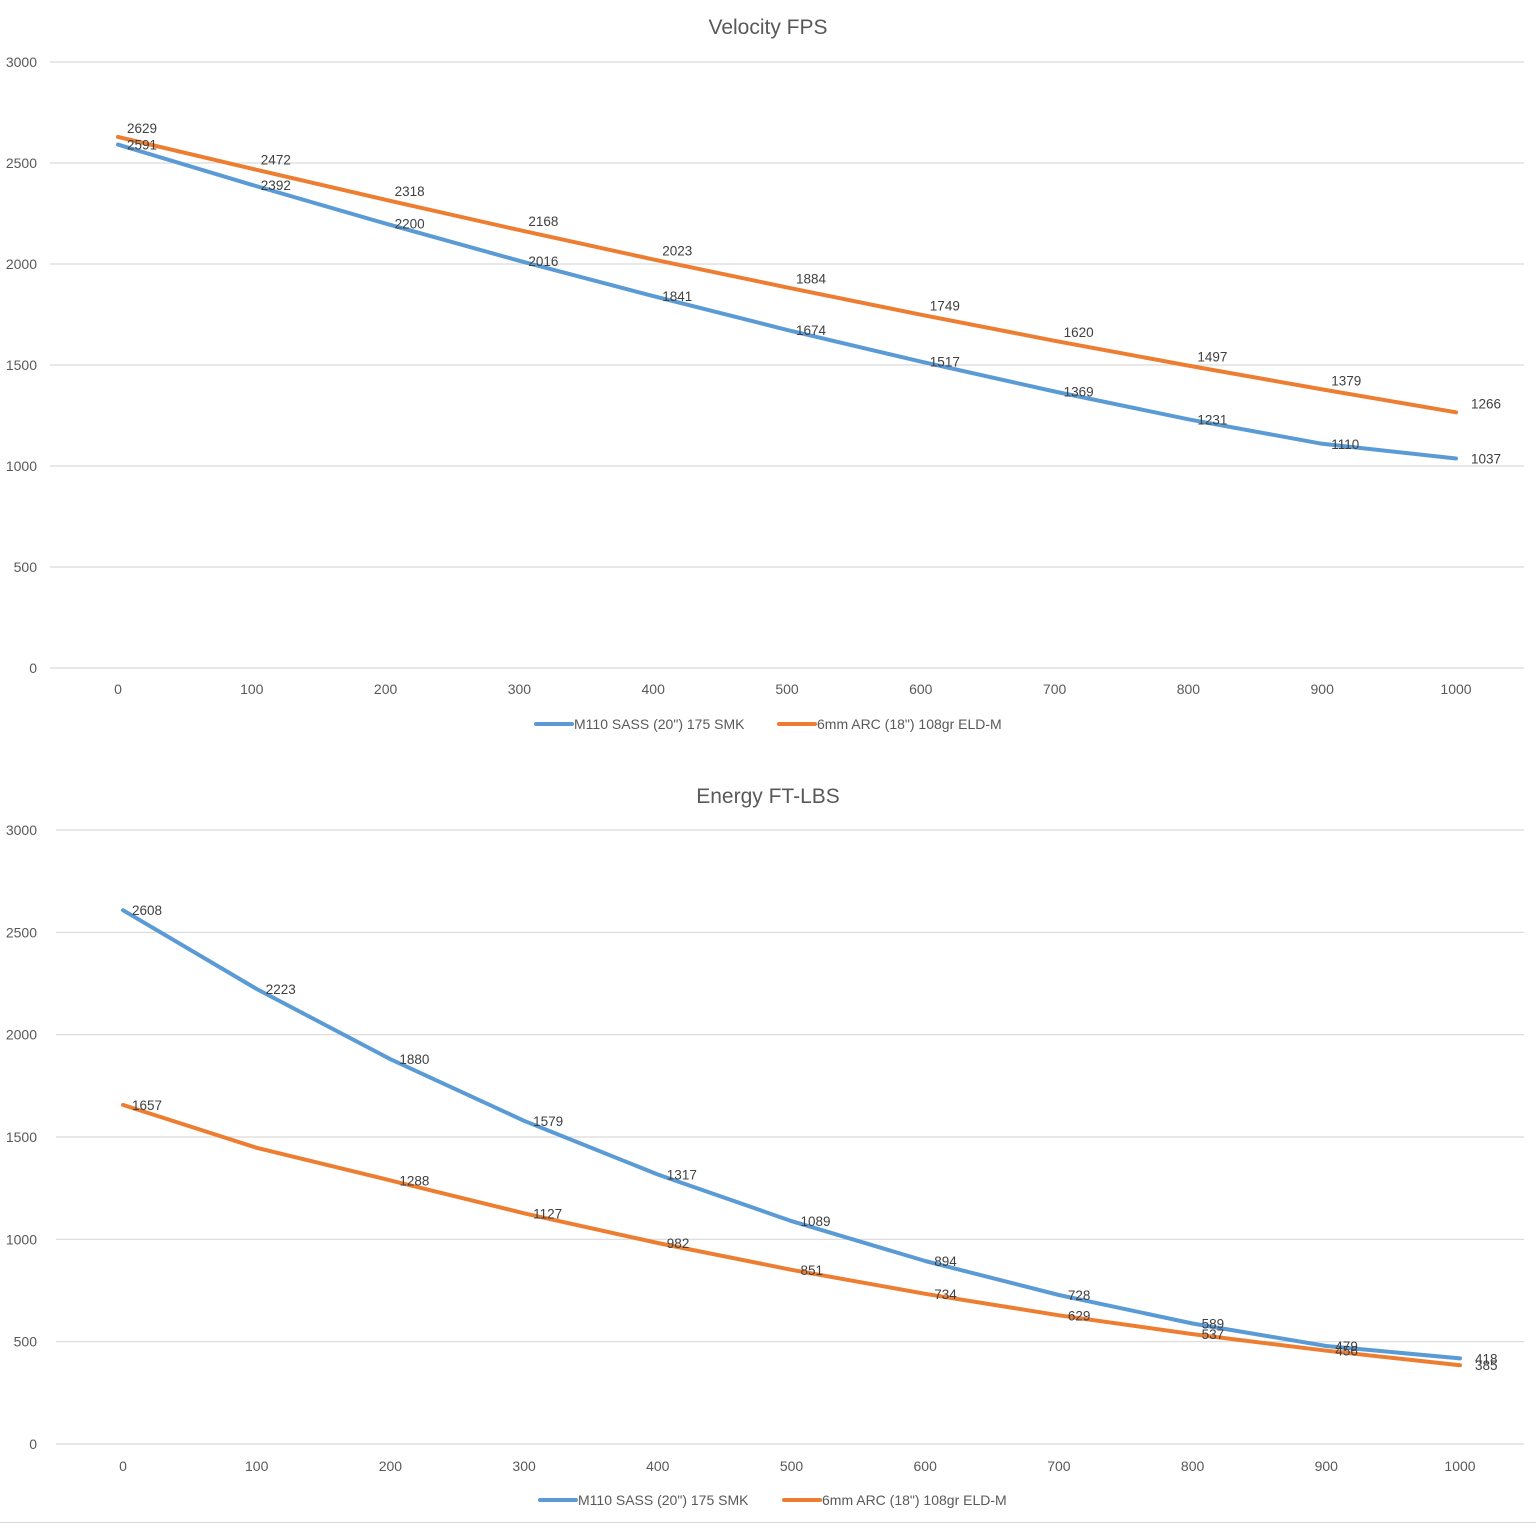  I want to click on velocity-data-label: 1266, so click(1486, 403).